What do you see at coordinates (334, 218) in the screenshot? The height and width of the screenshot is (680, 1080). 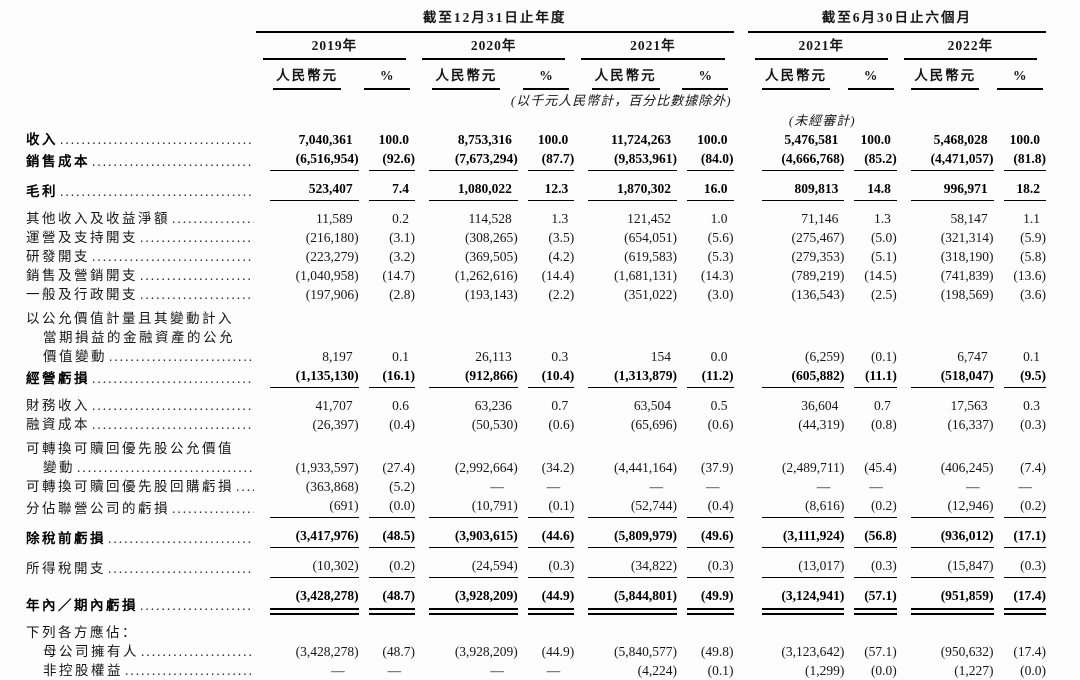 I see `amount-cell: 11,589` at bounding box center [334, 218].